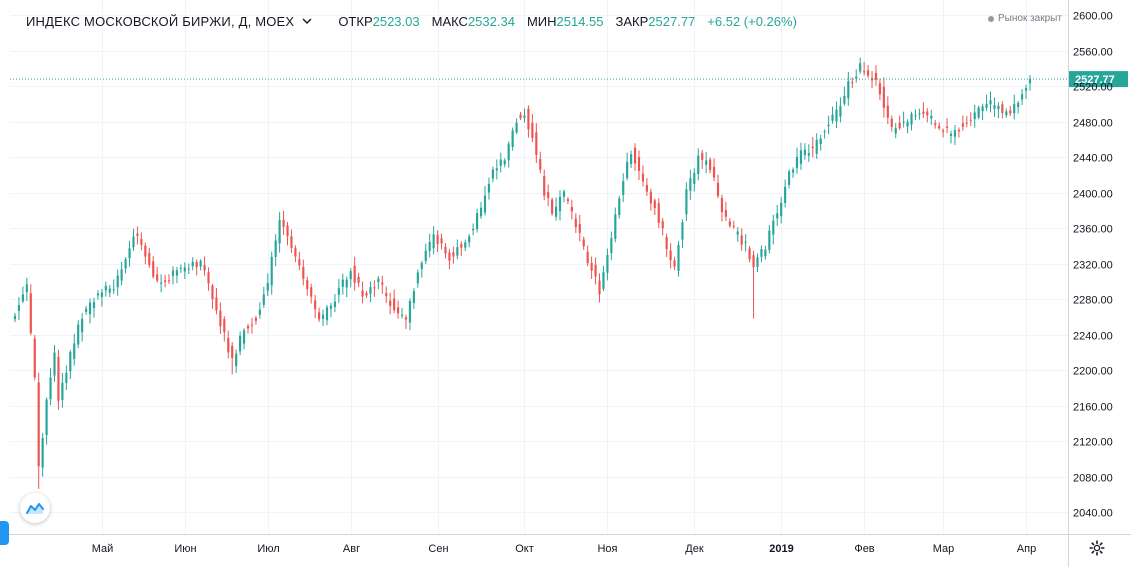  What do you see at coordinates (1093, 266) in the screenshot?
I see `price-tick-label: 2320.00` at bounding box center [1093, 266].